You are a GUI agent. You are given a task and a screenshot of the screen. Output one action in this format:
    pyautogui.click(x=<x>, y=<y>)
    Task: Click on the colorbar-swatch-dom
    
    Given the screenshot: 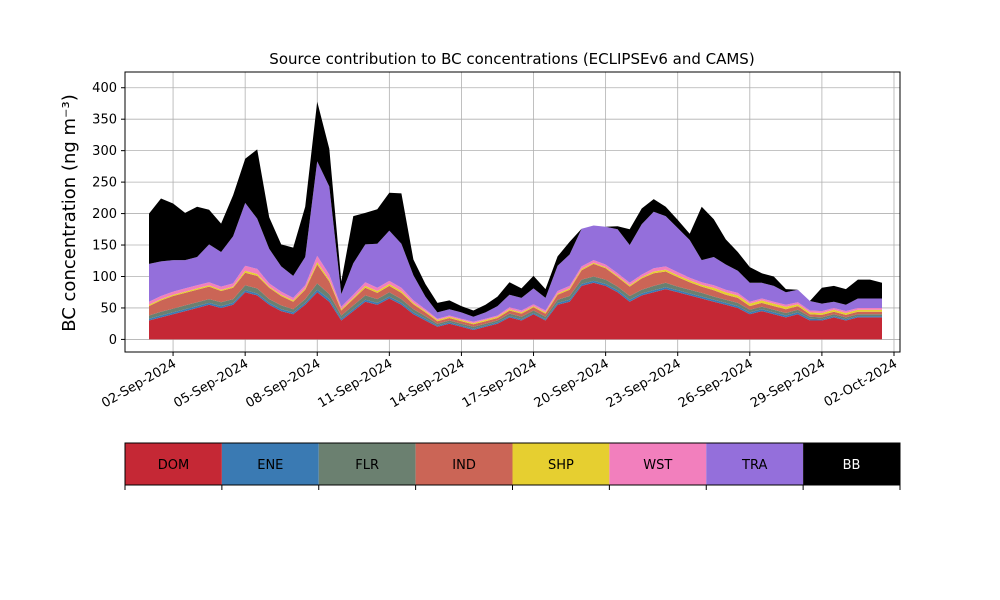 What is the action you would take?
    pyautogui.click(x=173, y=464)
    